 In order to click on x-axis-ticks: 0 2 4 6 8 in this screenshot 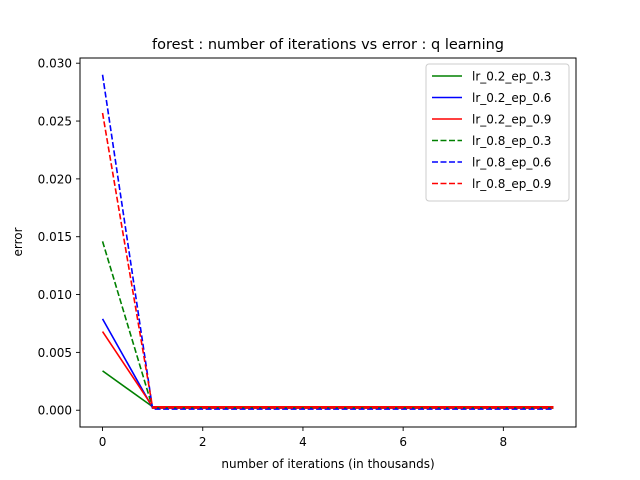, I will do `click(303, 438)`.